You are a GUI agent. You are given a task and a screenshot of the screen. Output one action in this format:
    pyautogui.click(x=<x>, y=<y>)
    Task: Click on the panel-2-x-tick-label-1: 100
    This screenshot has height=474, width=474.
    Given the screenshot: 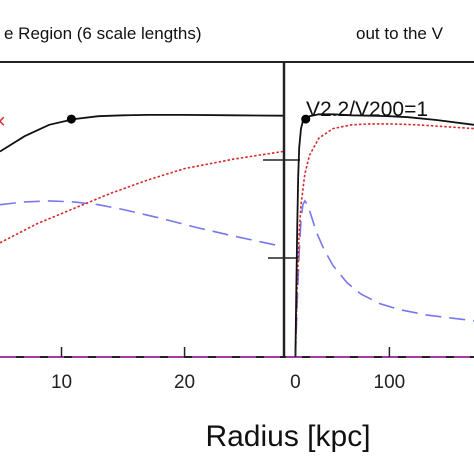 What is the action you would take?
    pyautogui.click(x=390, y=382)
    